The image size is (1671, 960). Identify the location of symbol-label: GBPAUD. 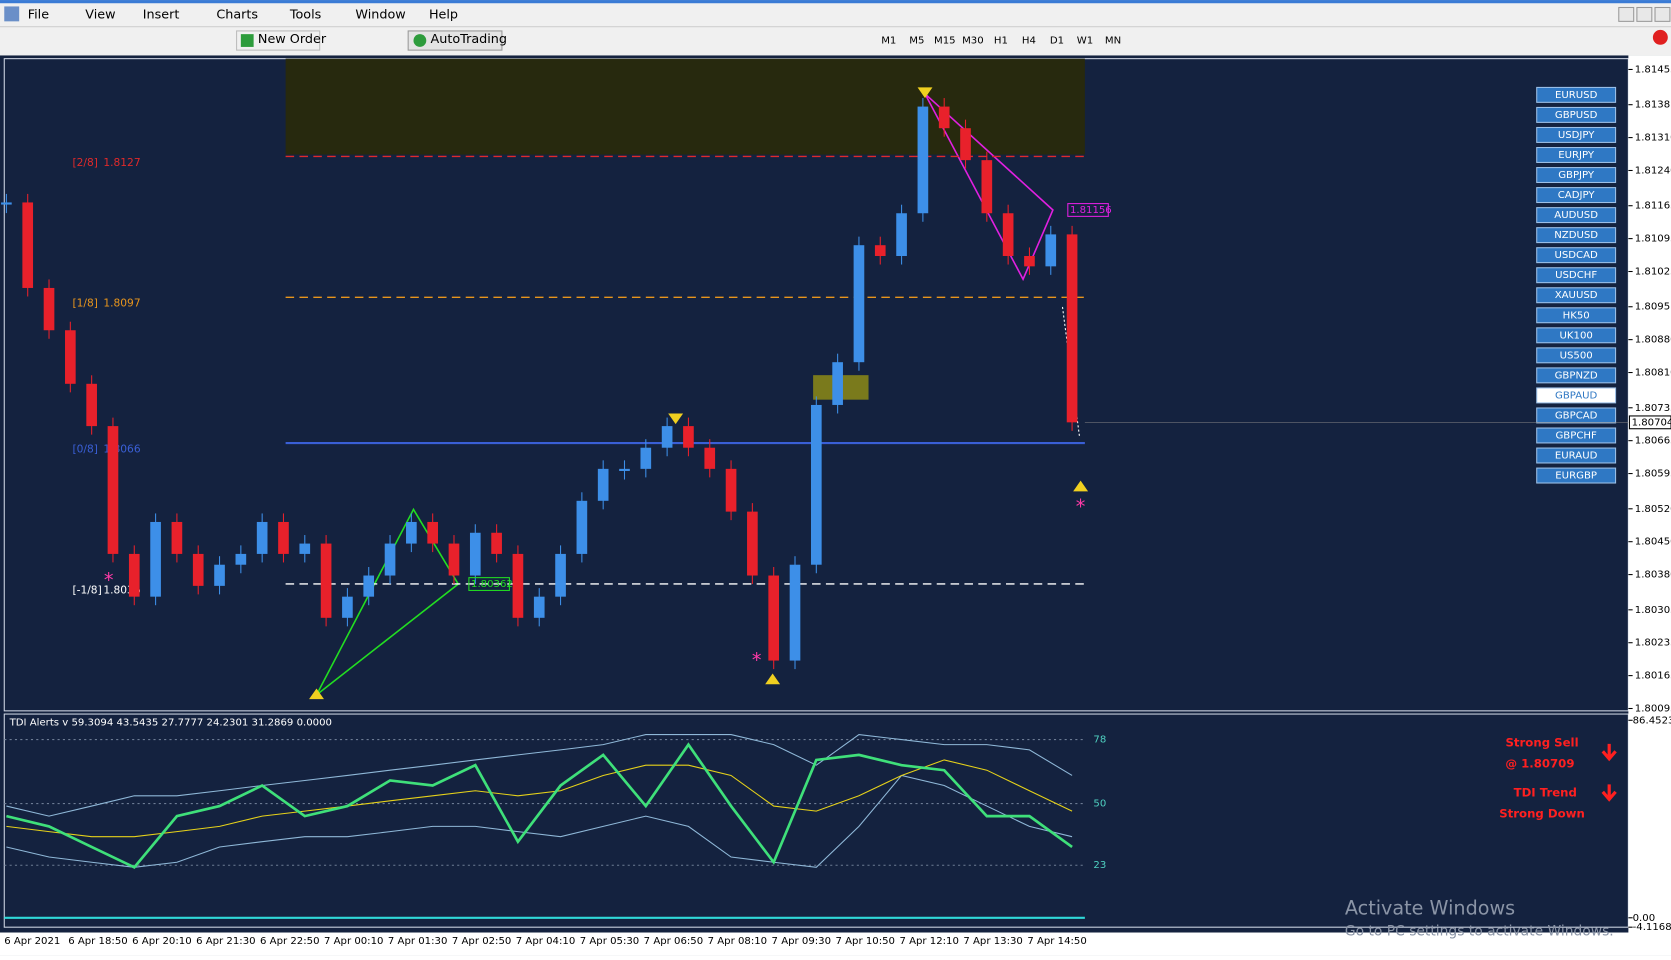
(1576, 395).